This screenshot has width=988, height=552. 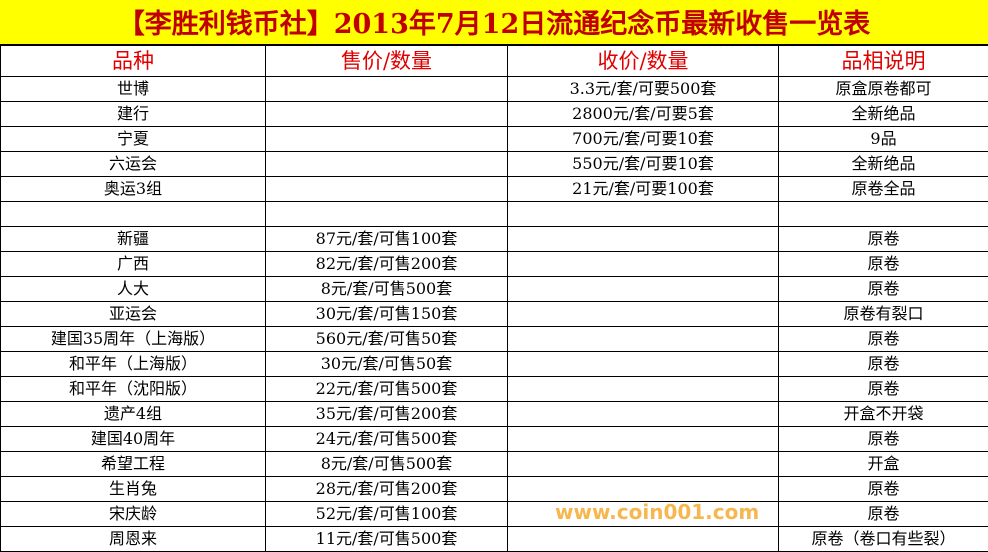 What do you see at coordinates (386, 489) in the screenshot?
I see `cell-sell-price: 28元/套/可售200套` at bounding box center [386, 489].